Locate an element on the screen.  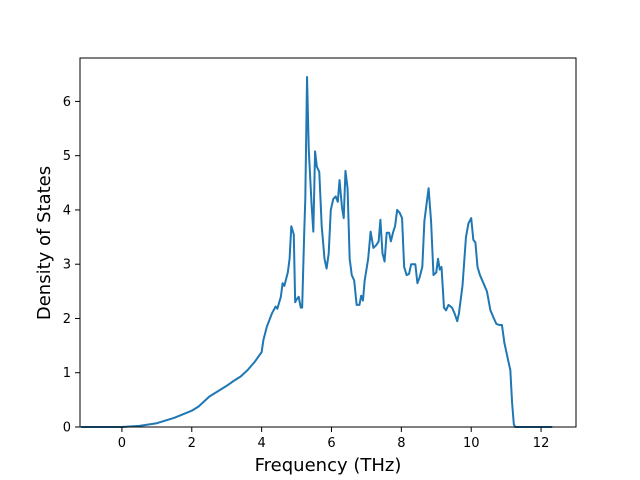
x-tick-label: 10 is located at coordinates (471, 443).